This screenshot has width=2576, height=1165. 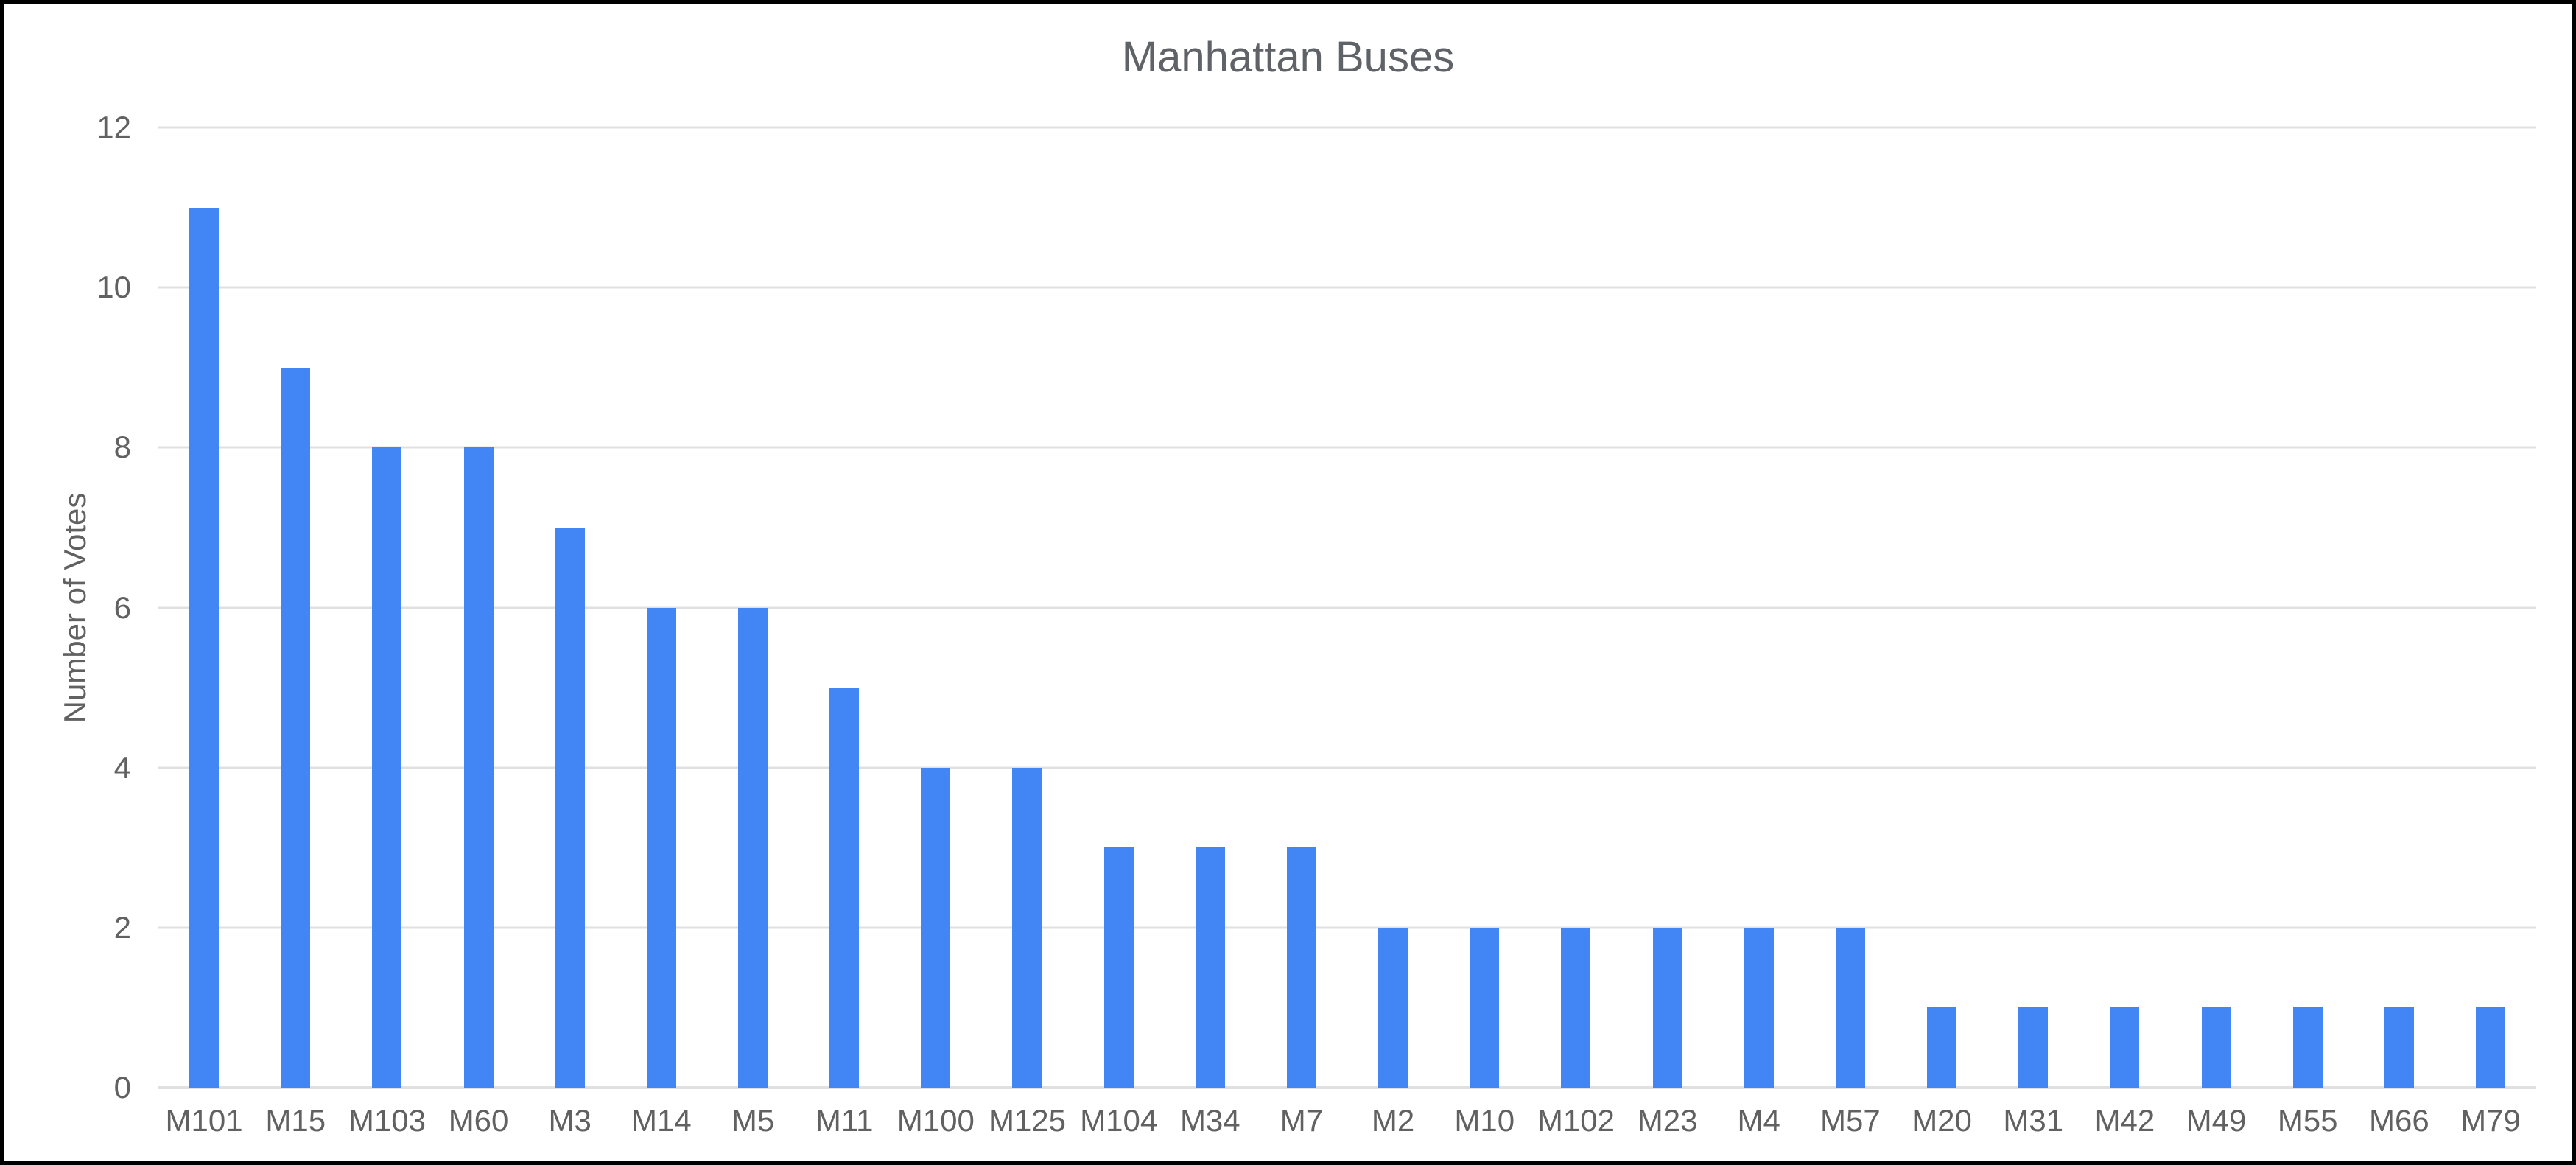 What do you see at coordinates (661, 847) in the screenshot?
I see `bar-m14` at bounding box center [661, 847].